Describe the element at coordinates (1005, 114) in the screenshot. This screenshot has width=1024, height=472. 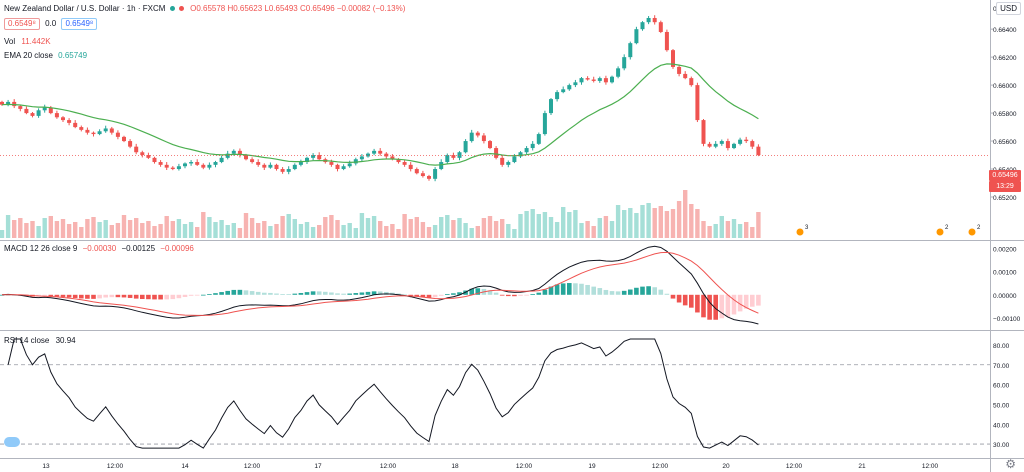
I see `price-axis-label: 0.65800` at that location.